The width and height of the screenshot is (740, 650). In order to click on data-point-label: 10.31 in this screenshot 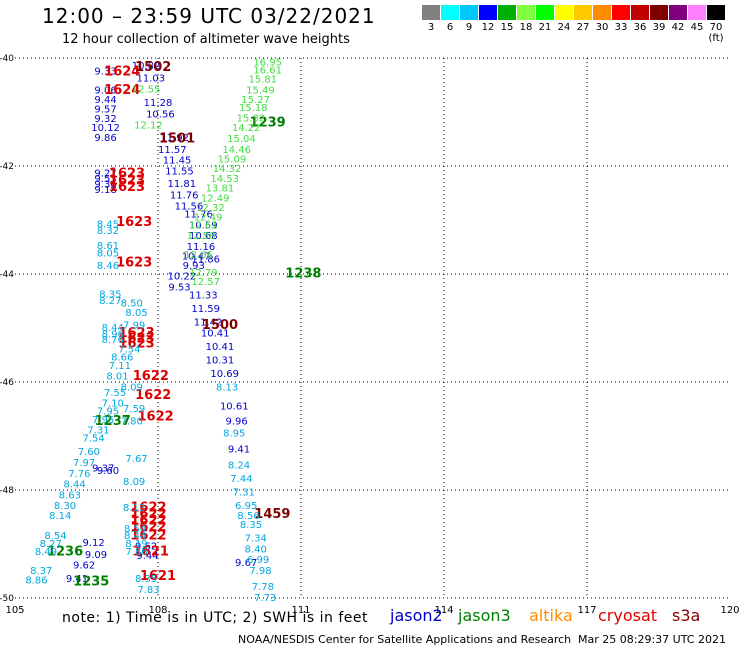, I will do `click(220, 360)`.